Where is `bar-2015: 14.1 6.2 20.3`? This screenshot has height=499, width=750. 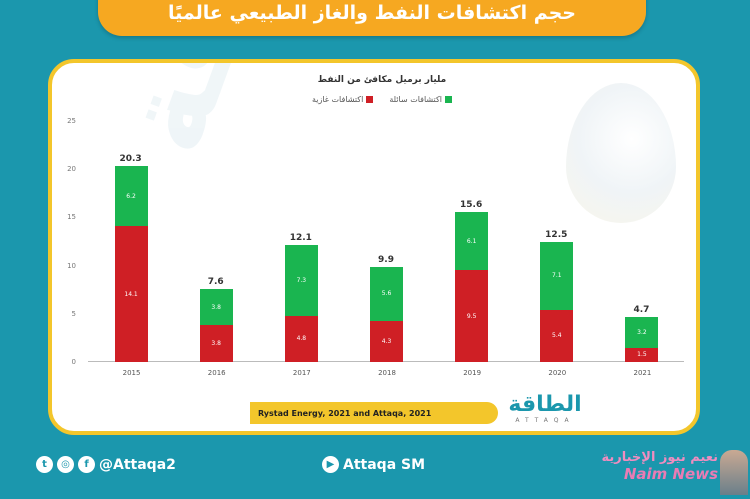
bar-2015: 14.1 6.2 20.3 is located at coordinates (131, 258).